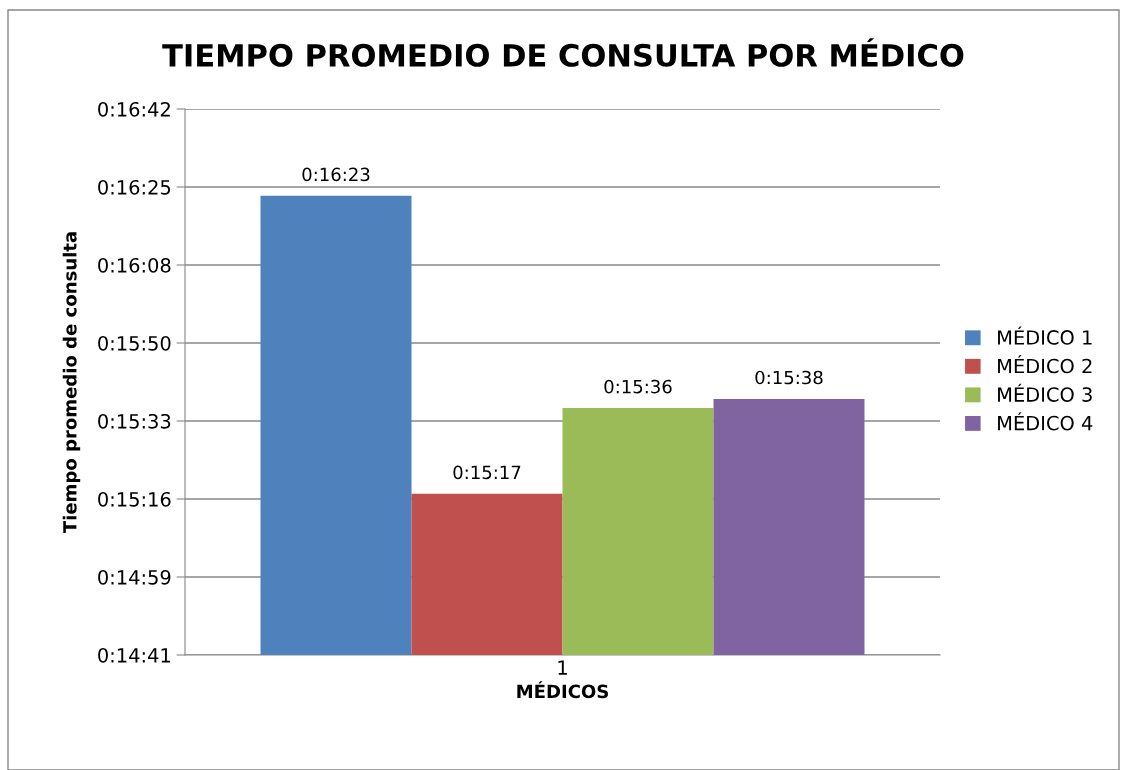  I want to click on chart-title: TIEMPO PROMEDIO DE CONSULTA POR MÉDICO, so click(563, 52).